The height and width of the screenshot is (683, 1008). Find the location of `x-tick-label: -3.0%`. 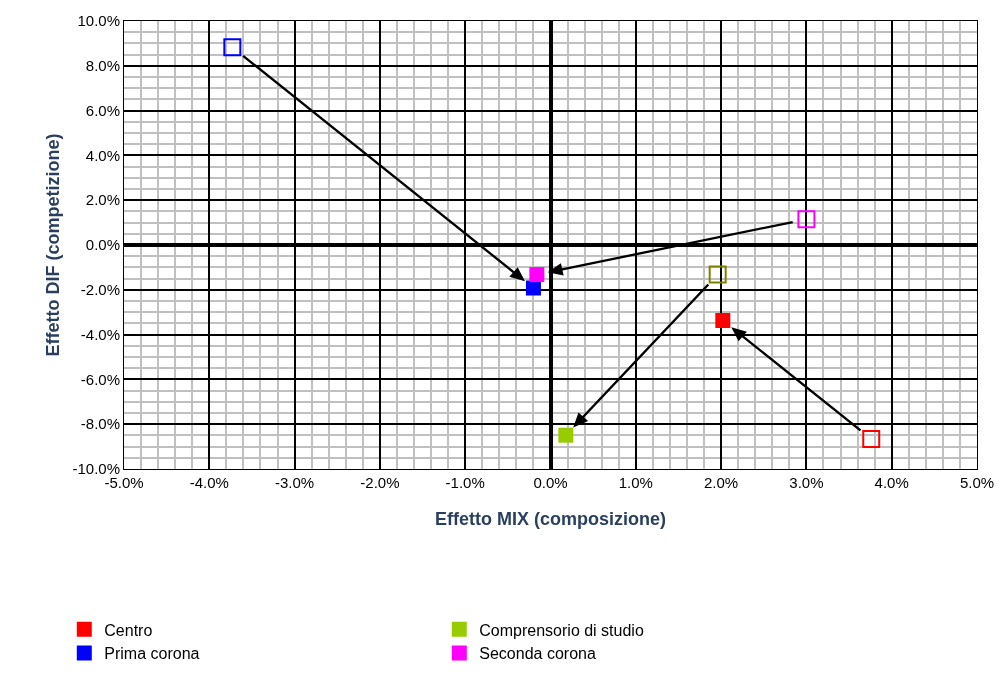

x-tick-label: -3.0% is located at coordinates (295, 482).